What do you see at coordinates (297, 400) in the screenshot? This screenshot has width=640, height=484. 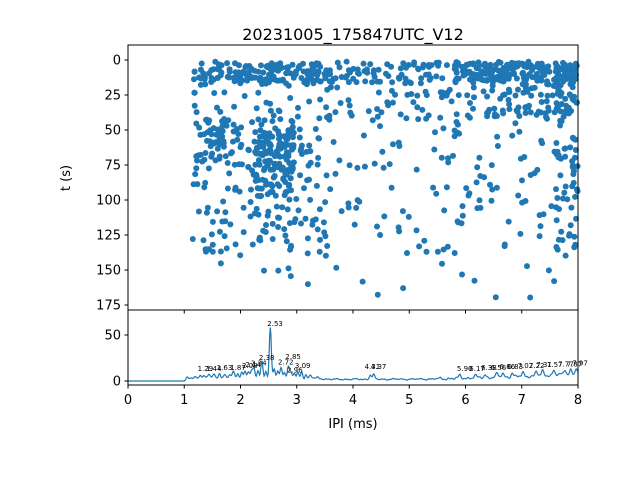 I see `x-tick-label: 3` at bounding box center [297, 400].